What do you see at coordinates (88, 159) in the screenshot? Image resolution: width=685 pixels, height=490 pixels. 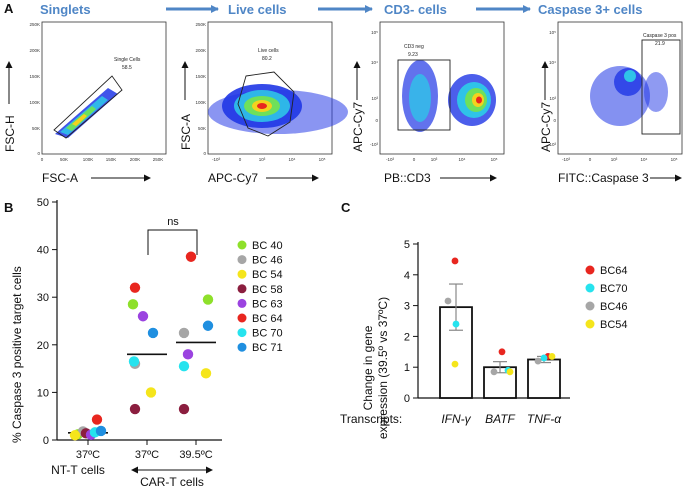 I see `xtick: 100K` at bounding box center [88, 159].